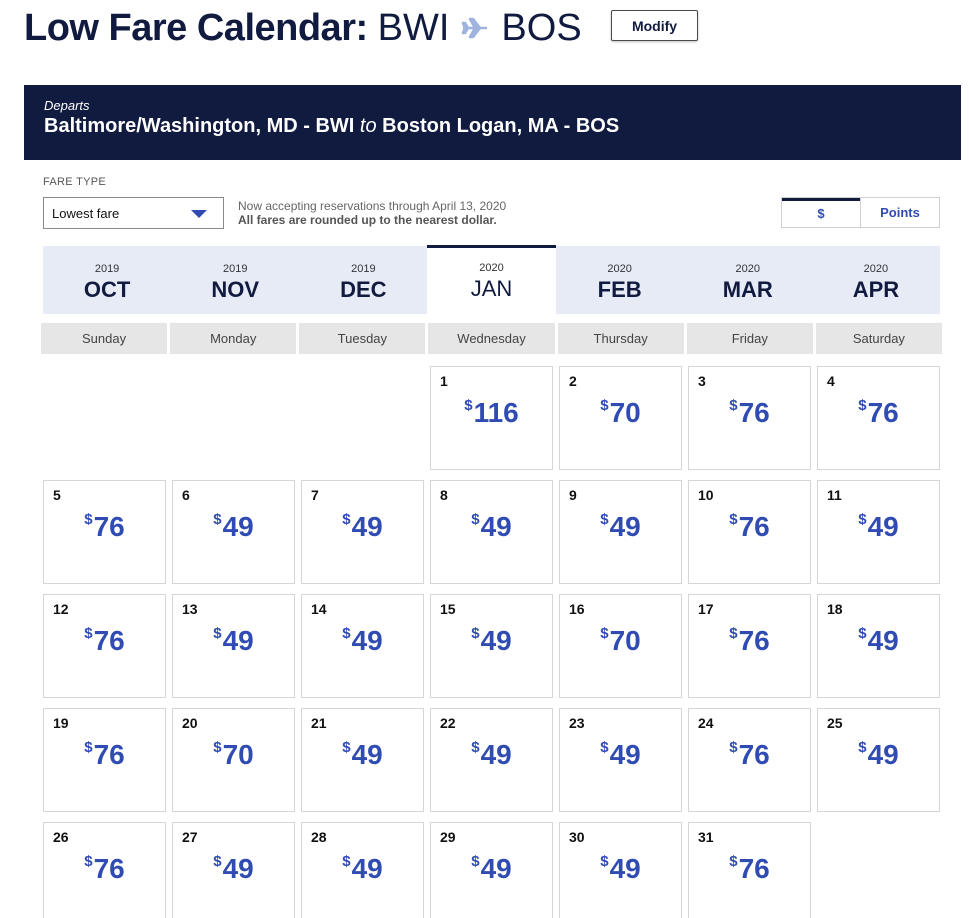  I want to click on calendar-day-cell: 26 $76, so click(104, 870).